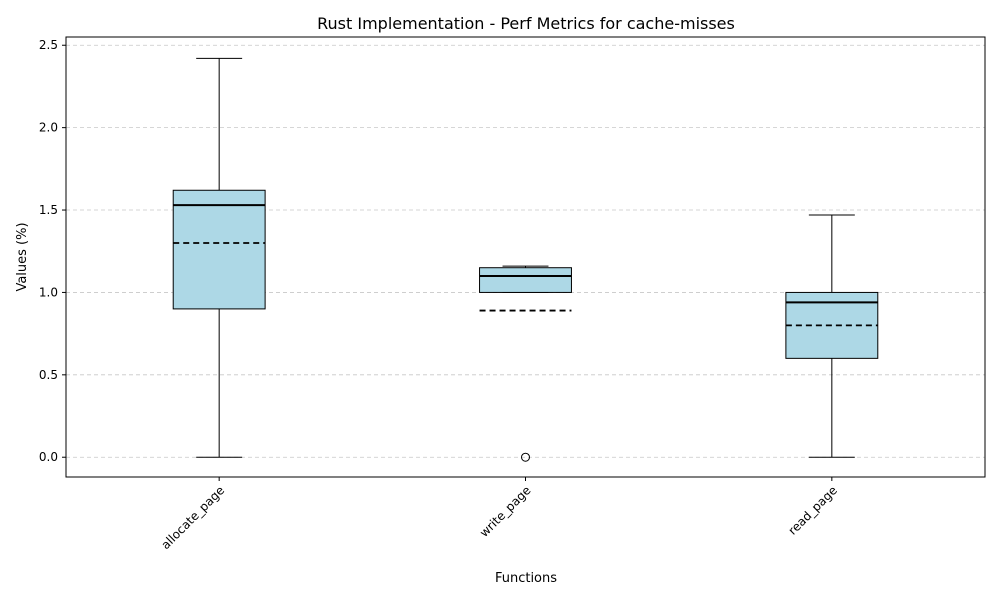 The width and height of the screenshot is (1000, 600). Describe the element at coordinates (525, 363) in the screenshot. I see `box-group-write_page` at that location.